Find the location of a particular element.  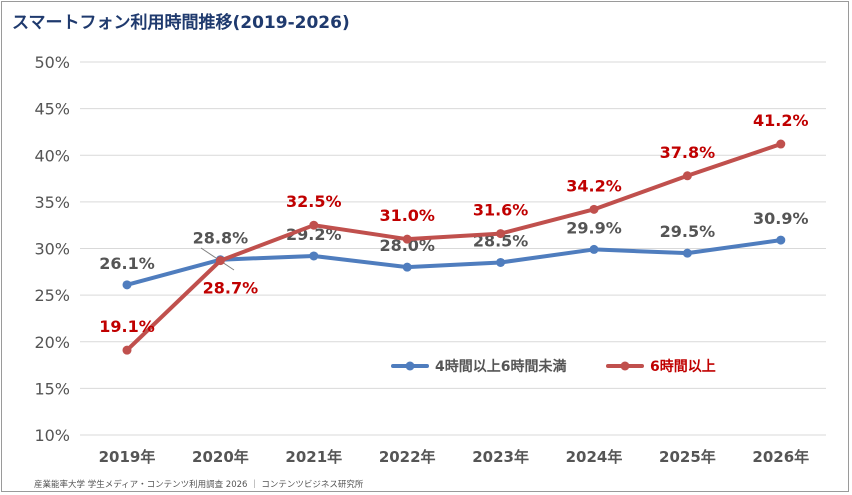

x-tick-label: 2019年 is located at coordinates (127, 457).